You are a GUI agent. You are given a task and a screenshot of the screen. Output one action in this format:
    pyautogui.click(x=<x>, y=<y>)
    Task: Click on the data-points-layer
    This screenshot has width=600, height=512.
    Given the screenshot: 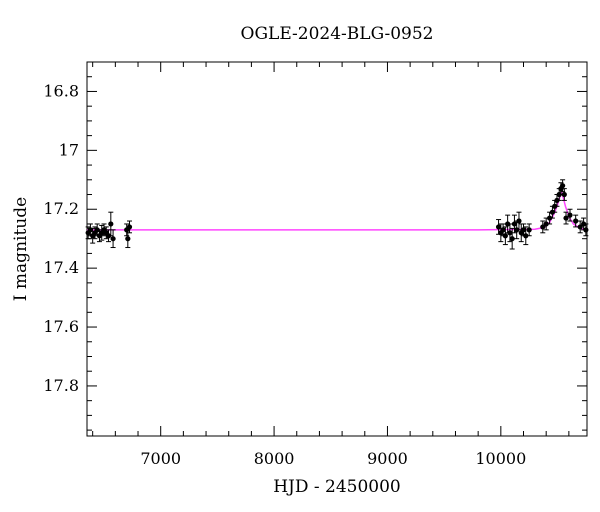 What is the action you would take?
    pyautogui.click(x=337, y=214)
    